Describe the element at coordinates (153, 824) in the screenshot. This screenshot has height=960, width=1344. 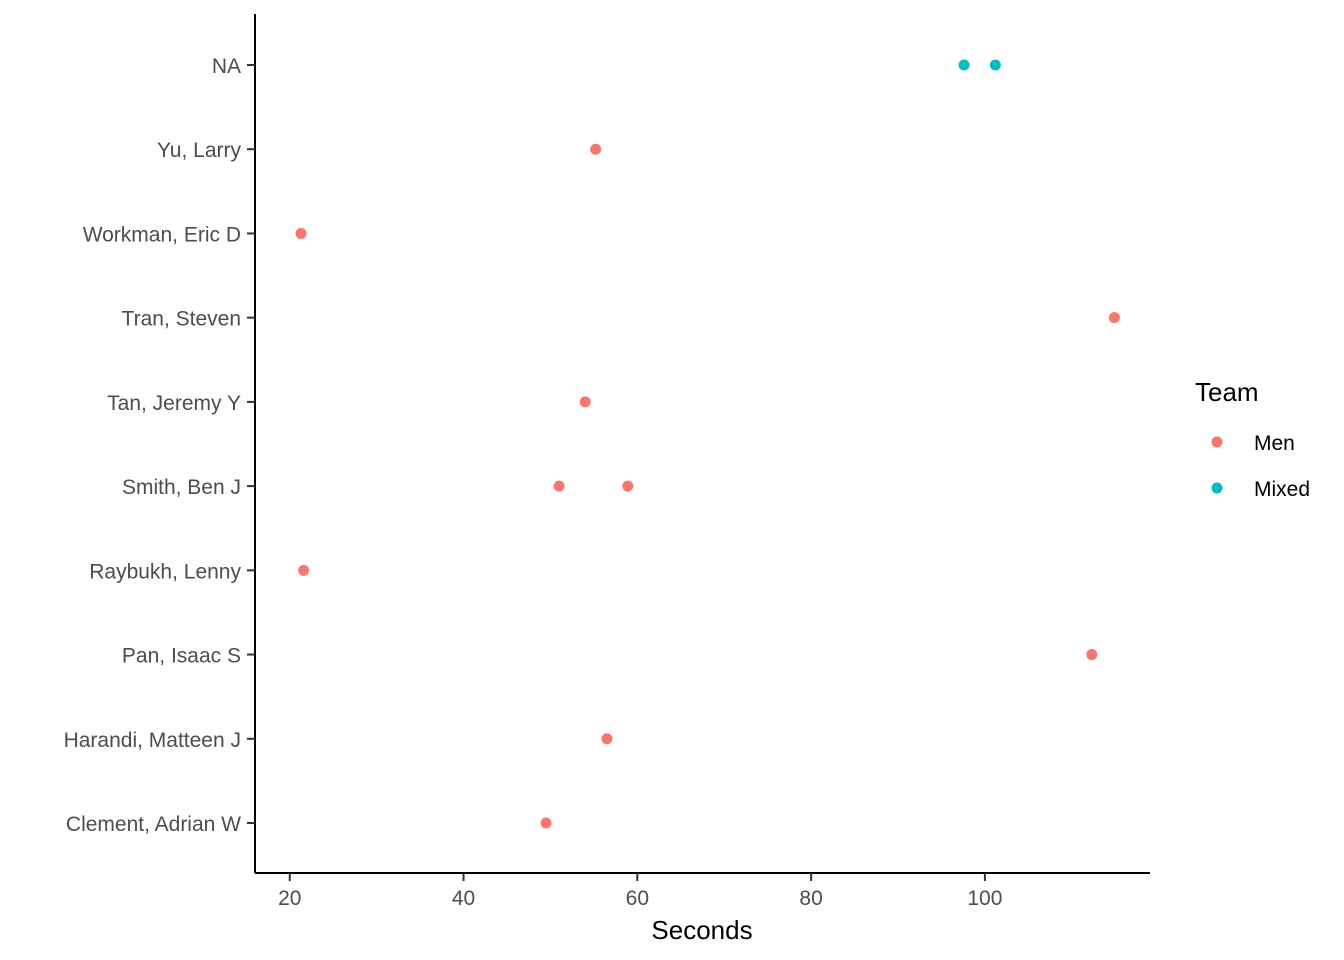
I see `y-tick-label: Clement, Adrian W` at that location.